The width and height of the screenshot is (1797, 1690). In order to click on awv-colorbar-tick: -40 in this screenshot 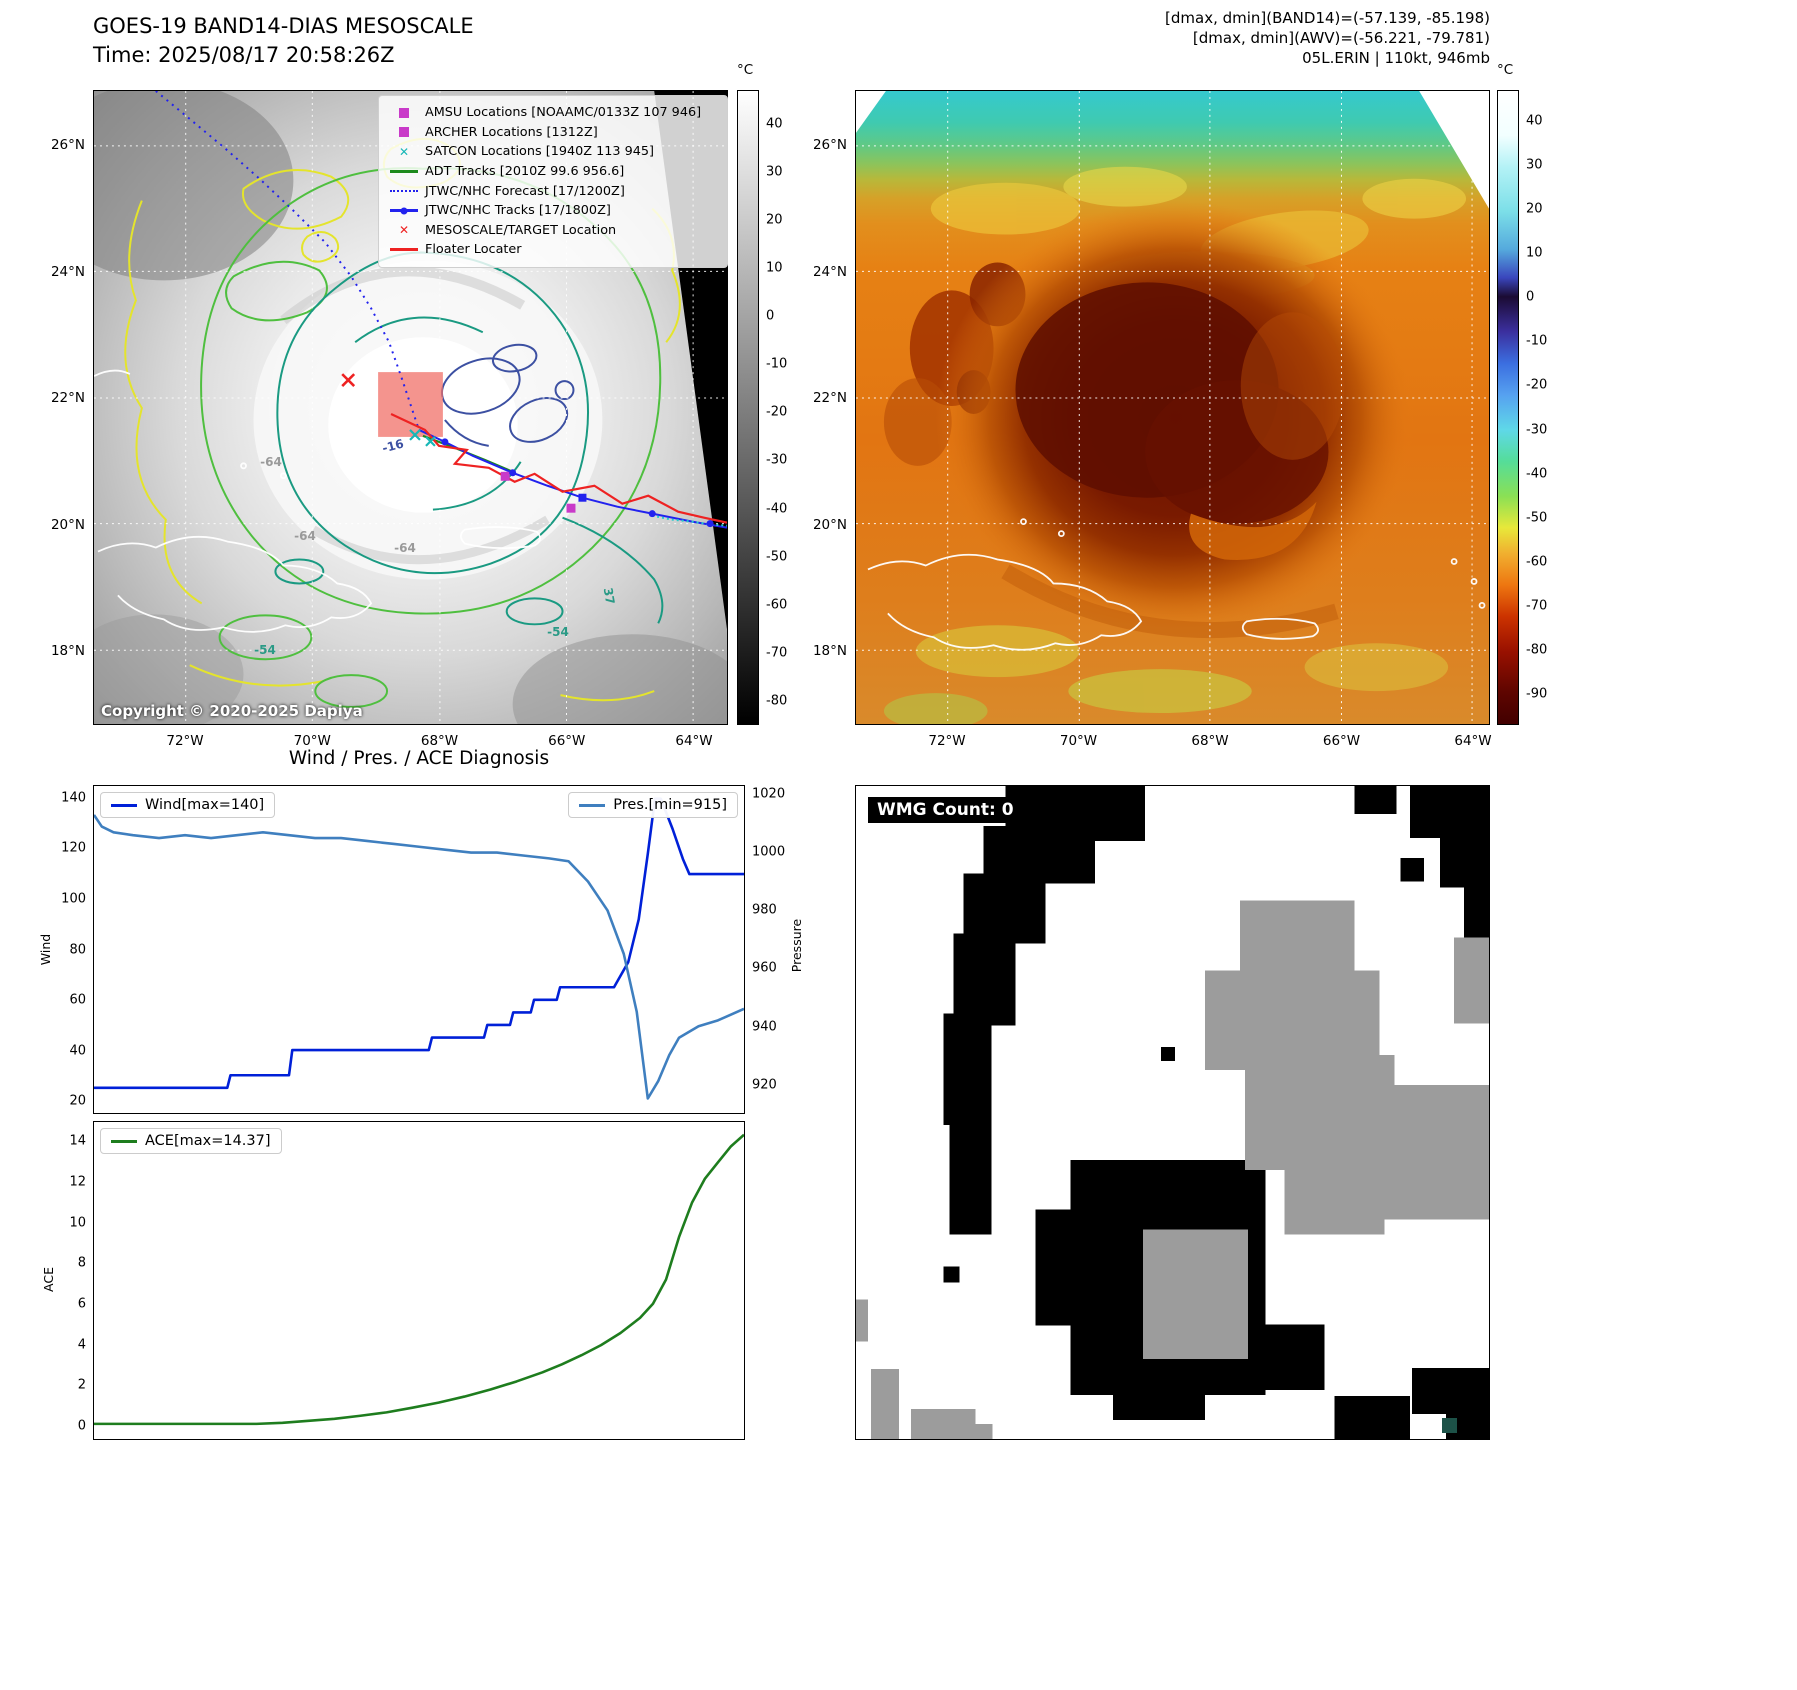, I will do `click(1537, 474)`.